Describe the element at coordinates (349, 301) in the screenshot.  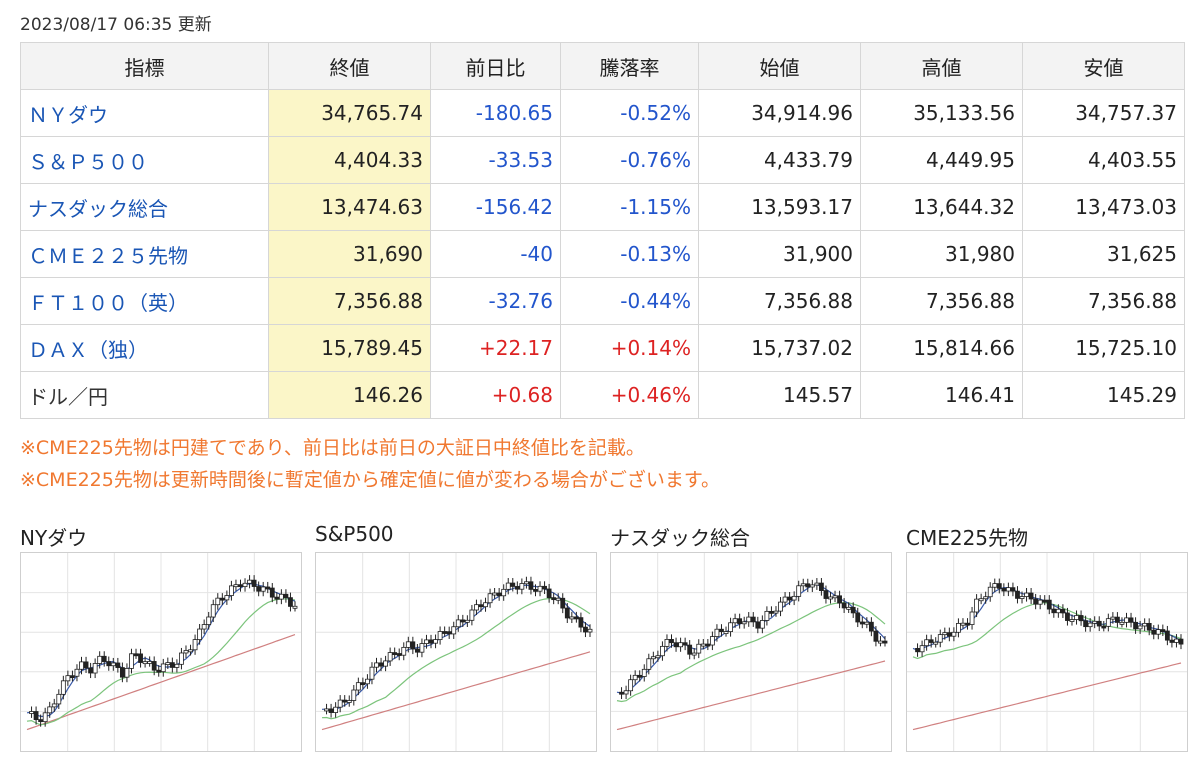
I see `close-cell: 7,356.88` at that location.